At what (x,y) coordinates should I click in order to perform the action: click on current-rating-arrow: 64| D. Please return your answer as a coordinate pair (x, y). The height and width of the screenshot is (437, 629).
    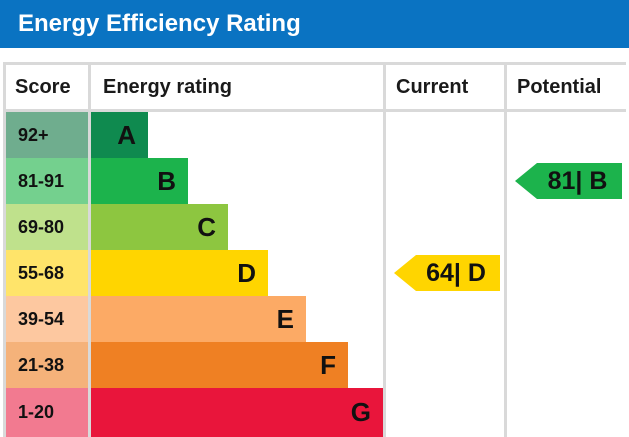
    Looking at the image, I should click on (447, 273).